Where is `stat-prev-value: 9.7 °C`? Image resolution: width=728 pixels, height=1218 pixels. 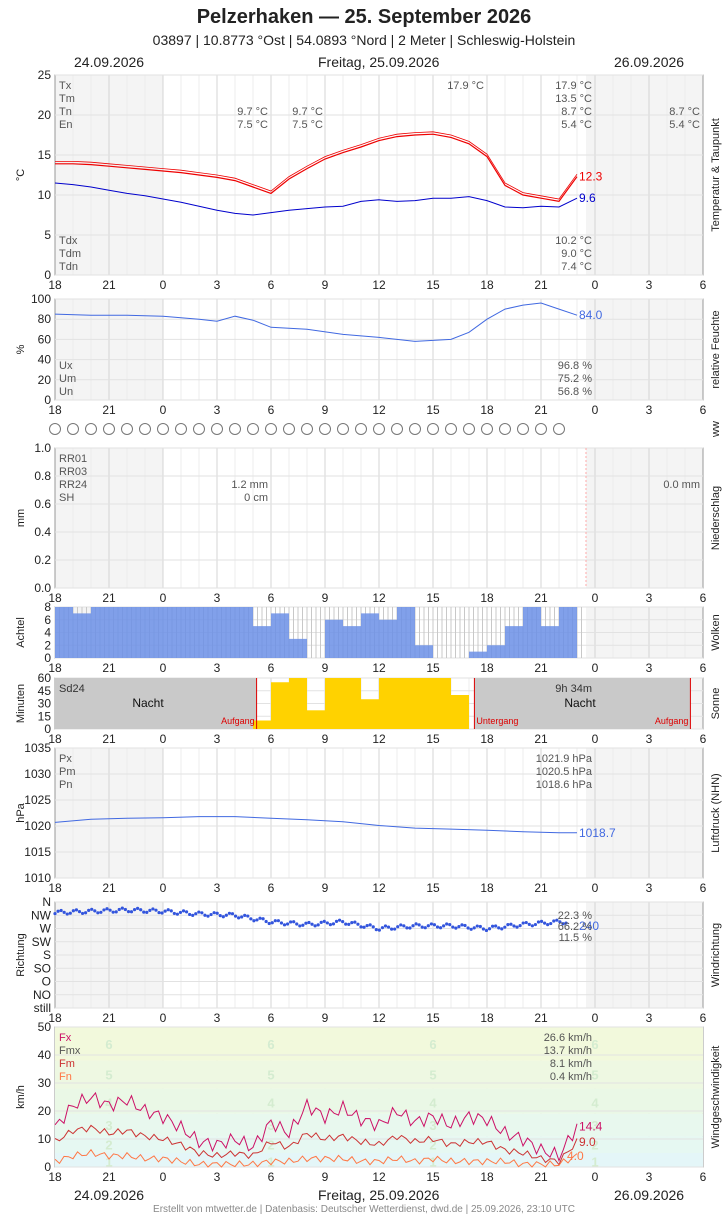 stat-prev-value: 9.7 °C is located at coordinates (252, 112).